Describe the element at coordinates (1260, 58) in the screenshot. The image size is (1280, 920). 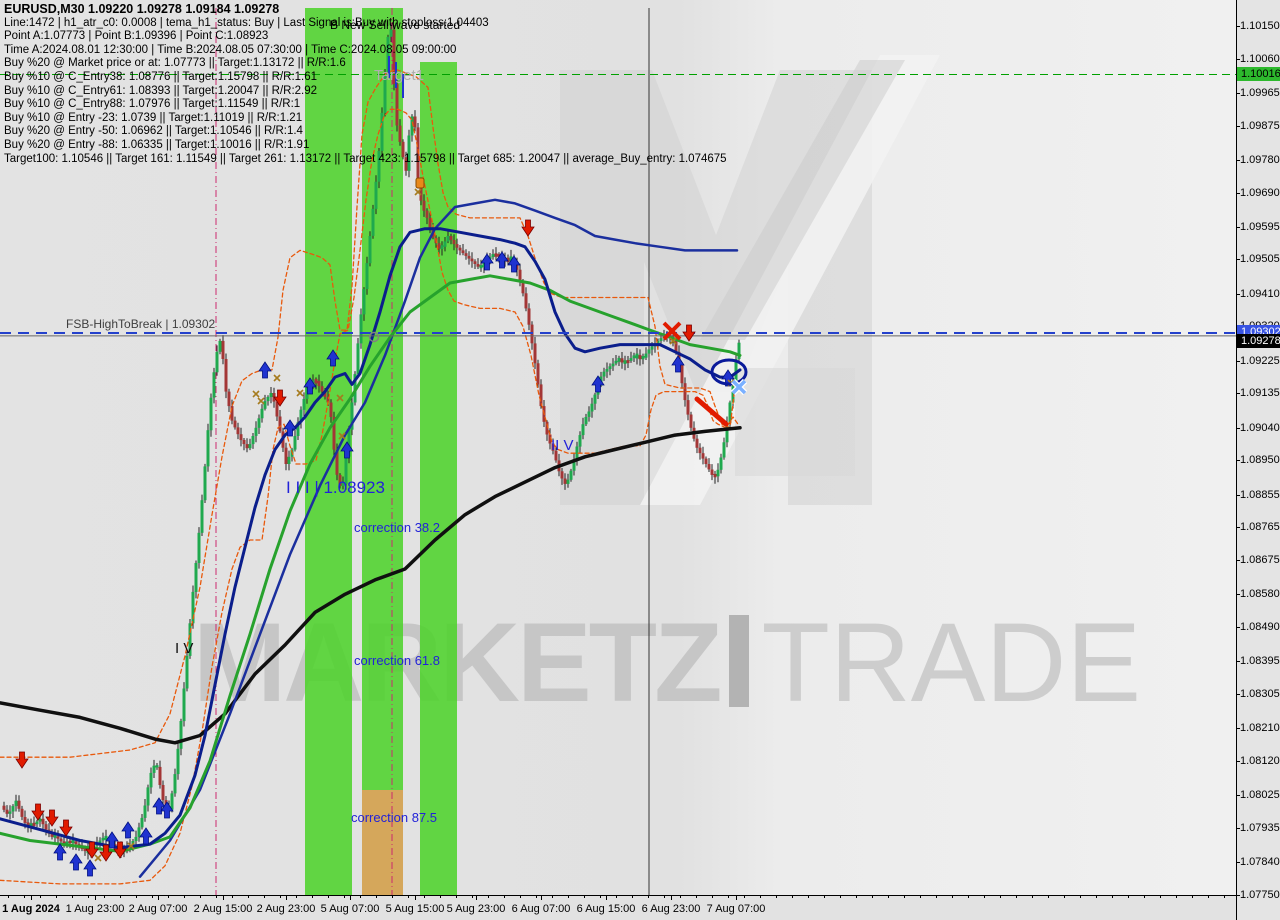
I see `price-tick-label: 1.10060` at that location.